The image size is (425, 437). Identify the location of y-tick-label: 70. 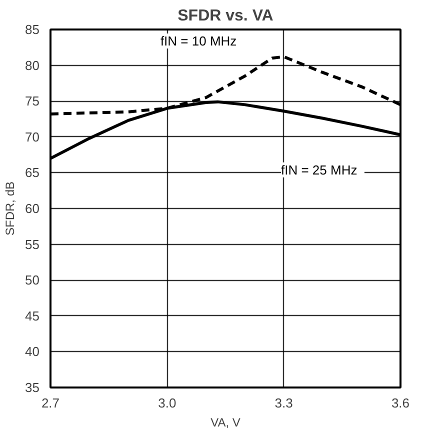
(32, 136).